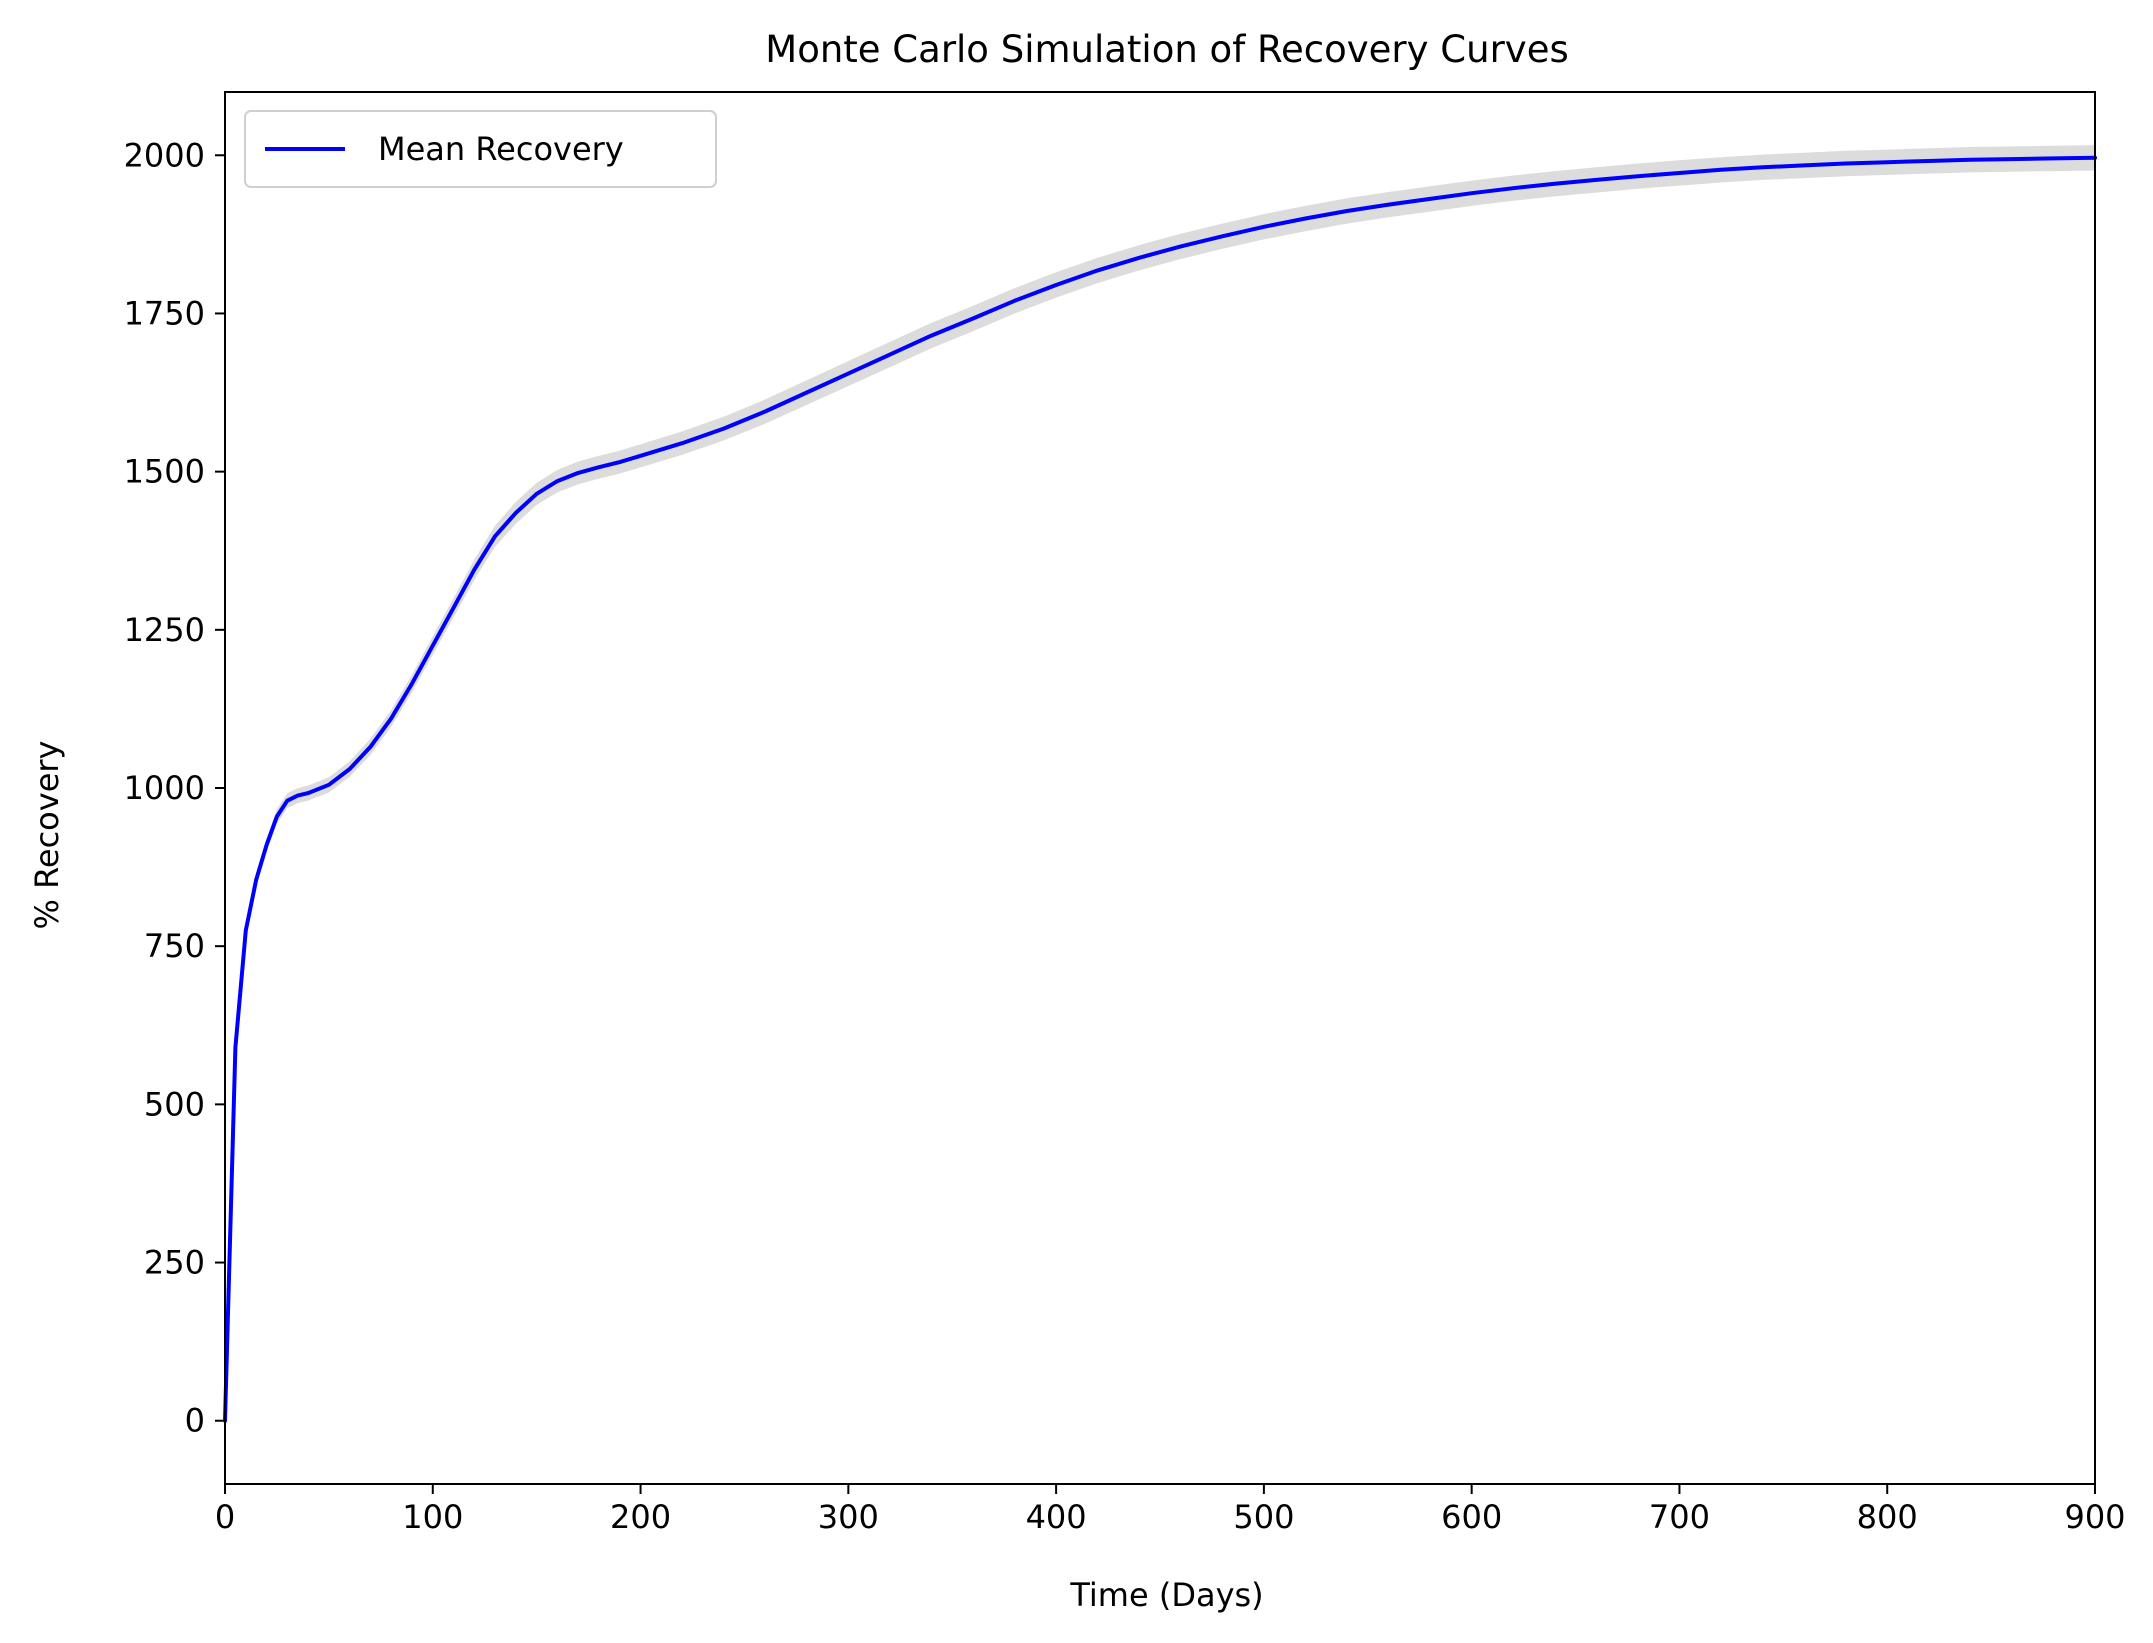  I want to click on x-tick-label: 500, so click(1263, 1517).